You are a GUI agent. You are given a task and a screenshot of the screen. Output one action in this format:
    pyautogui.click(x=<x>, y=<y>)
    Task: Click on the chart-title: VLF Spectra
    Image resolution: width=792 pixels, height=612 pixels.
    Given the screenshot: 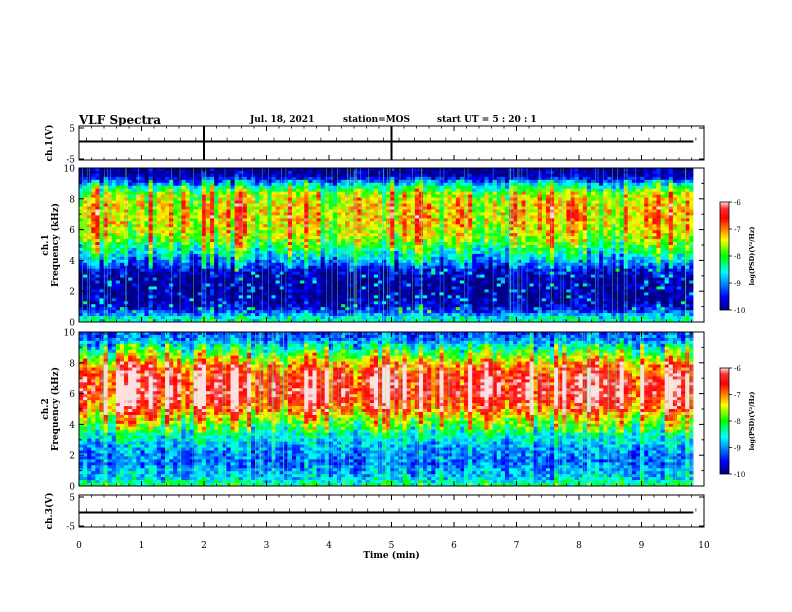 What is the action you would take?
    pyautogui.click(x=120, y=120)
    